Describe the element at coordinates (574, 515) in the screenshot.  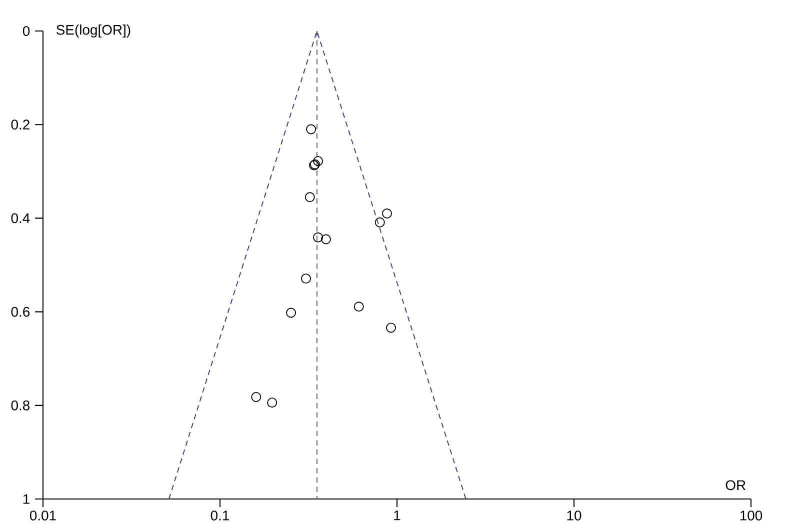
I see `x-tick-label: 10` at that location.